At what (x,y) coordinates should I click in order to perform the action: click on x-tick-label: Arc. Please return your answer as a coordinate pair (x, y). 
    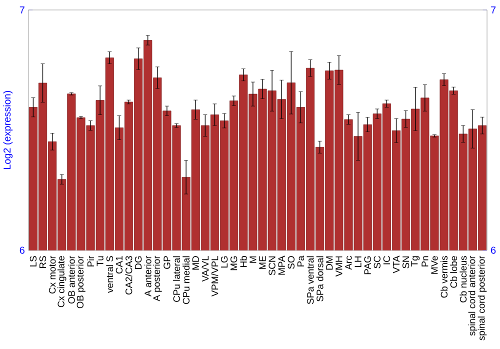
    Looking at the image, I should click on (348, 263).